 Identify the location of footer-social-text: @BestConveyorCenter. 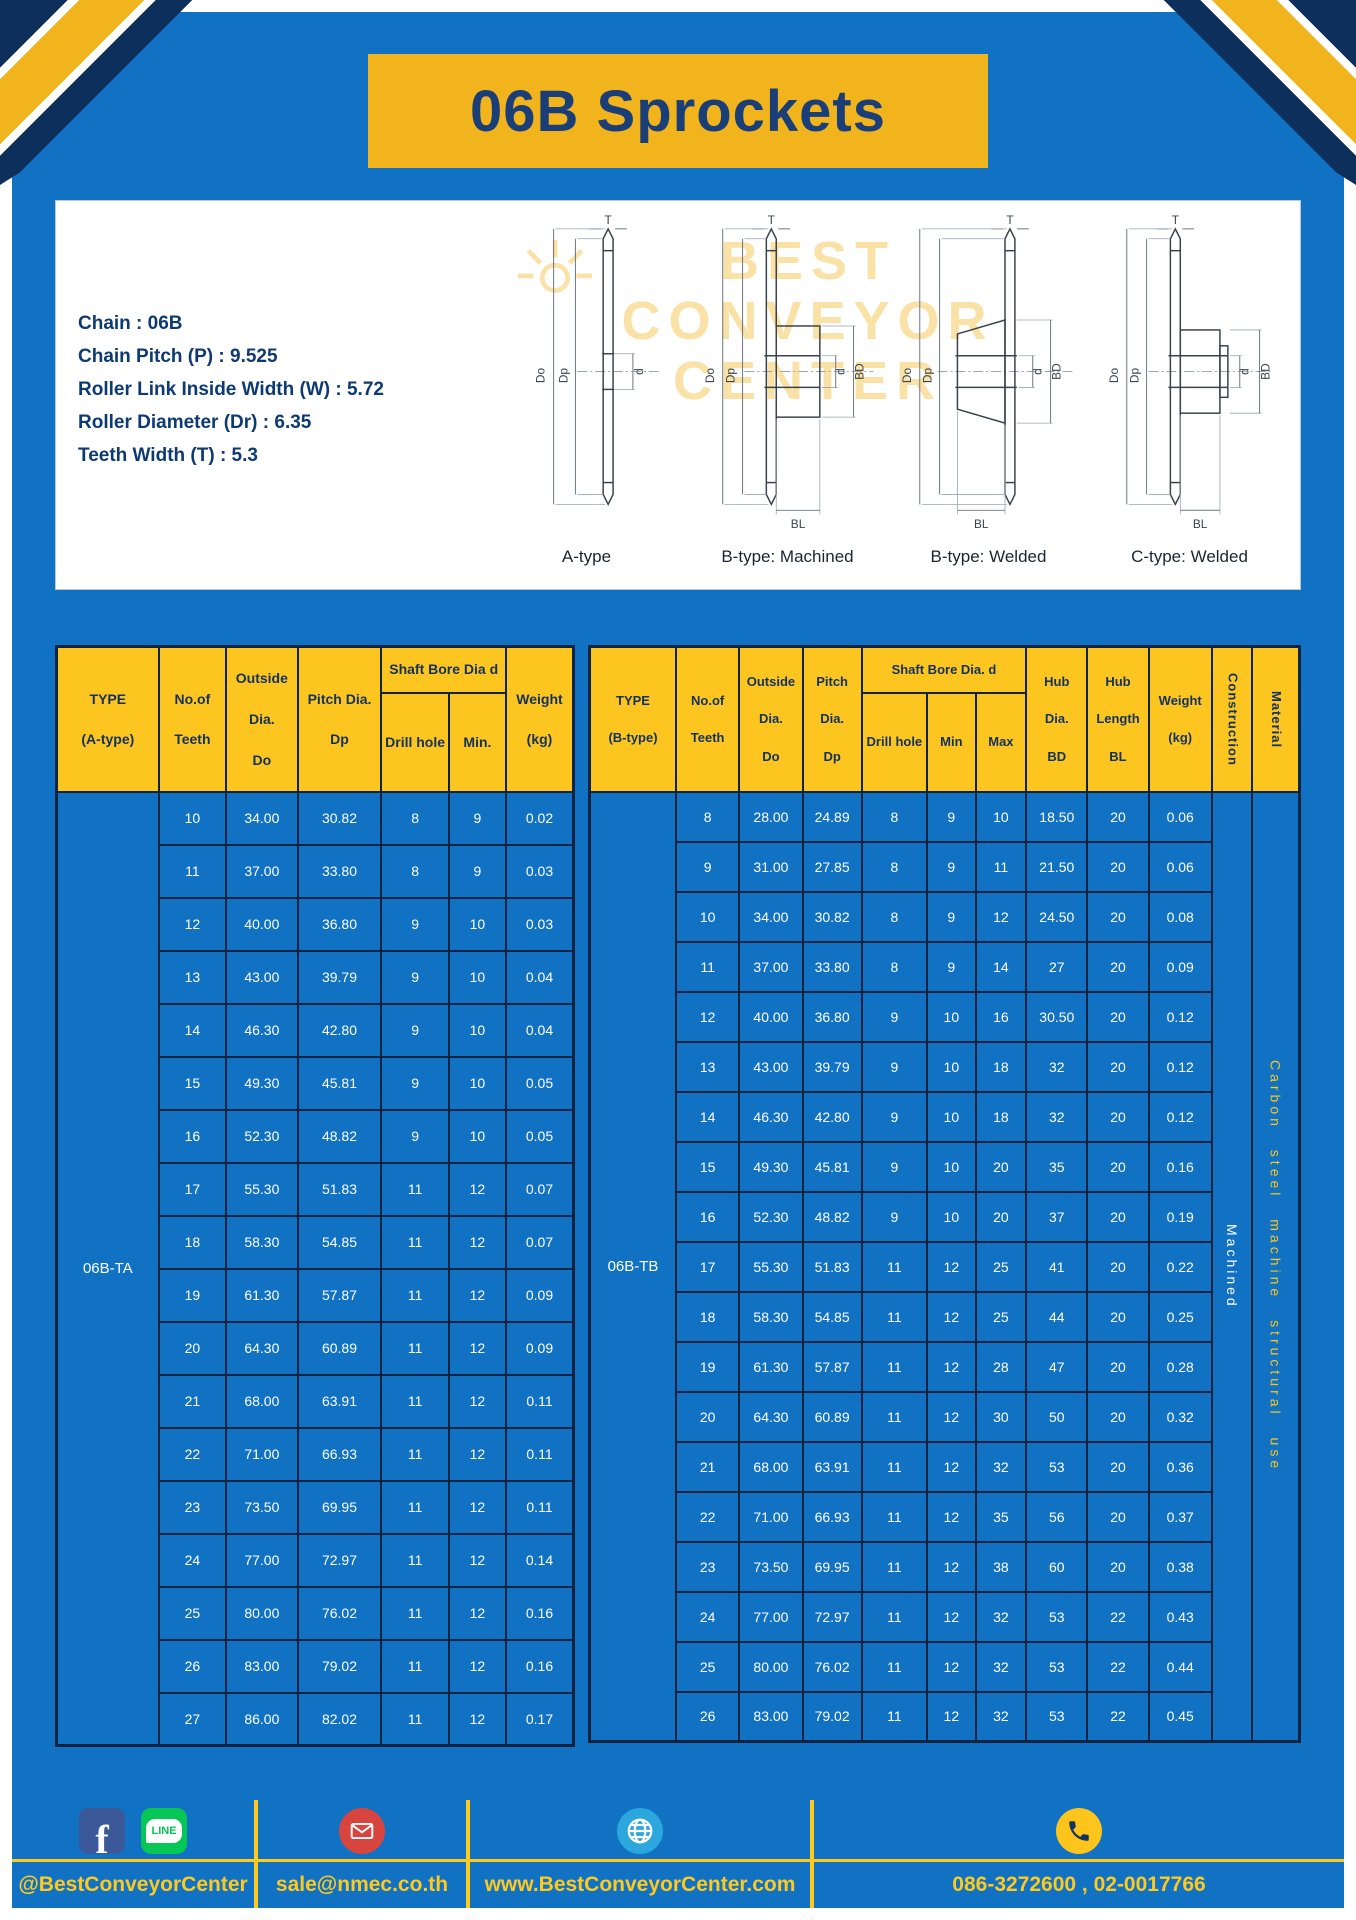
(133, 1884).